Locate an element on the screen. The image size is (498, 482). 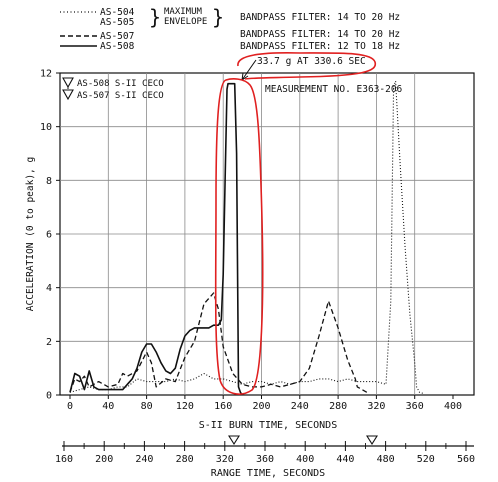
peak-callout-arrow is located at coordinates (249, 70).